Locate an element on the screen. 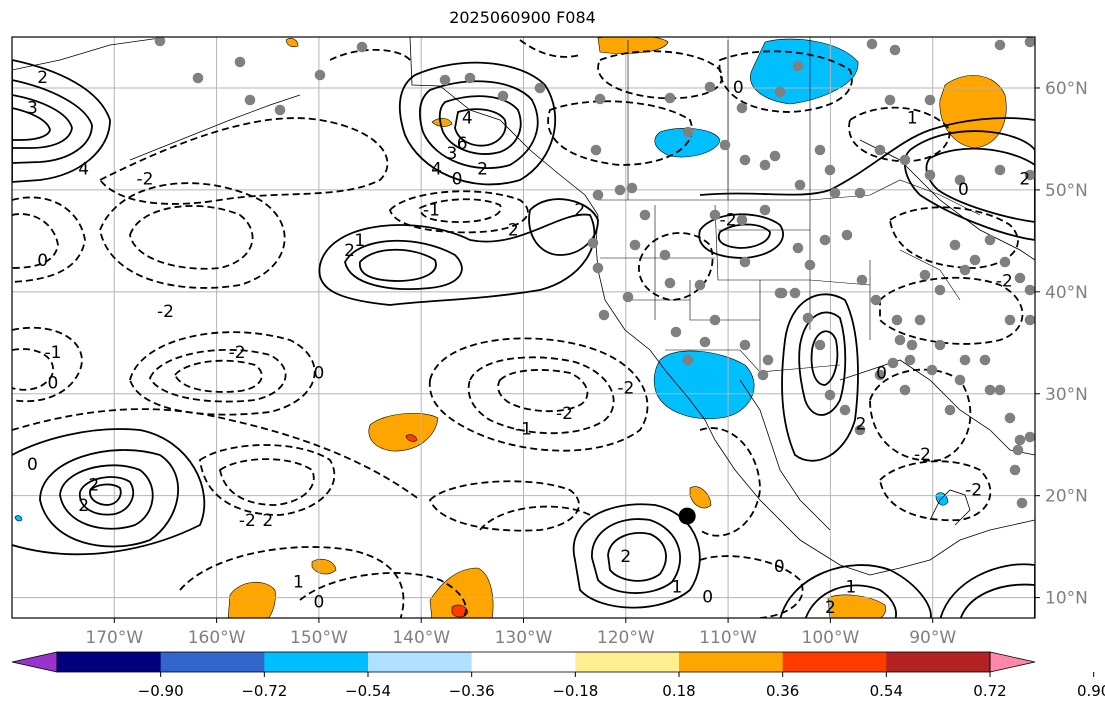 This screenshot has width=1105, height=712. colorbar-tick-label: −0.54 is located at coordinates (368, 691).